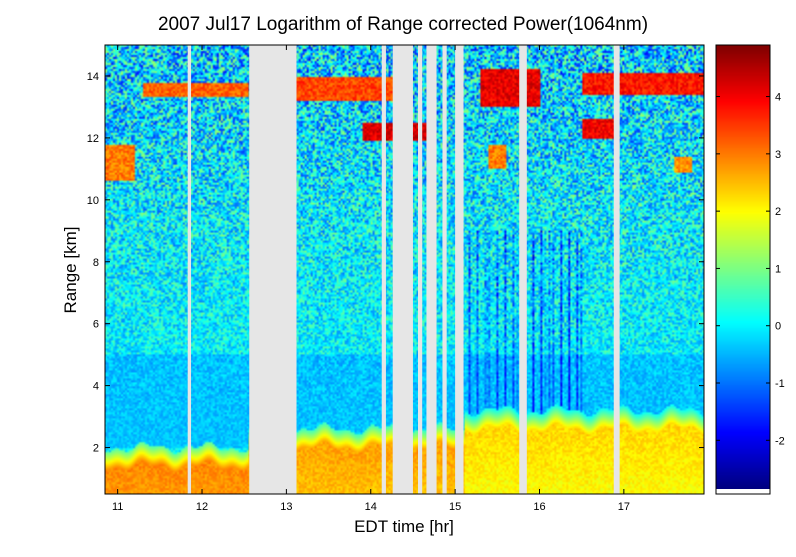 The width and height of the screenshot is (796, 557). I want to click on colorbar-tick-label: 1, so click(778, 269).